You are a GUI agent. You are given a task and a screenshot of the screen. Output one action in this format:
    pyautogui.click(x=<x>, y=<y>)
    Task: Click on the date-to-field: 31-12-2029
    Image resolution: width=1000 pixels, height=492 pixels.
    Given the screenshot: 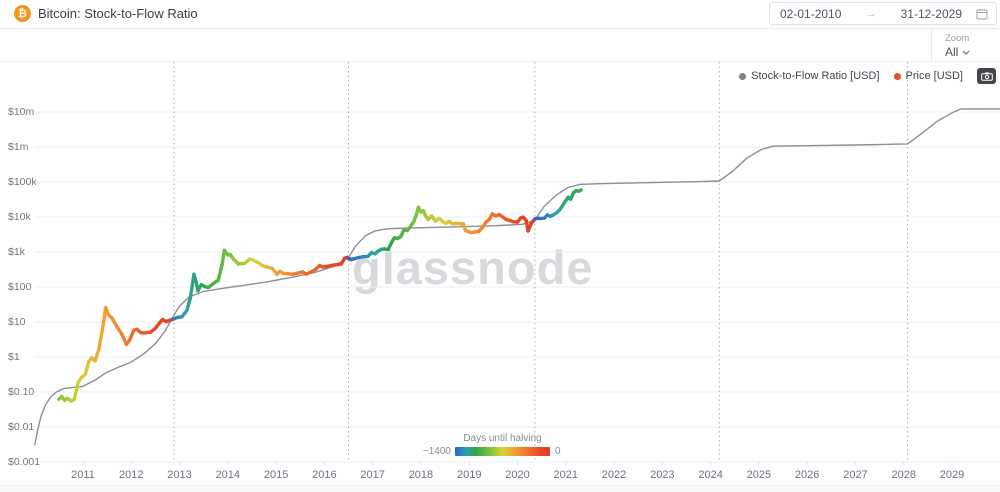 What is the action you would take?
    pyautogui.click(x=931, y=13)
    